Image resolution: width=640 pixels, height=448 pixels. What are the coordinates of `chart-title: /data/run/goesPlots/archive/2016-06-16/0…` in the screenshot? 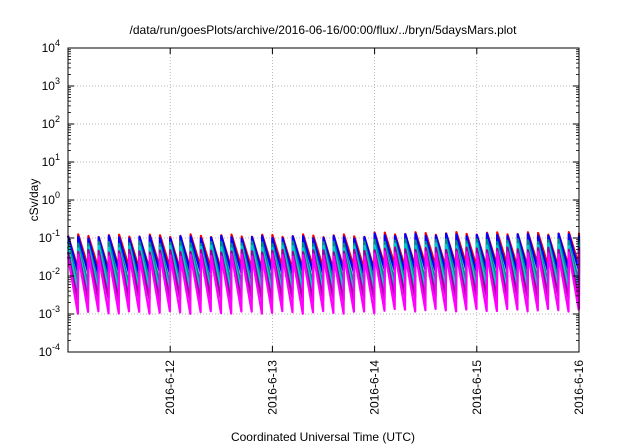 It's located at (324, 30).